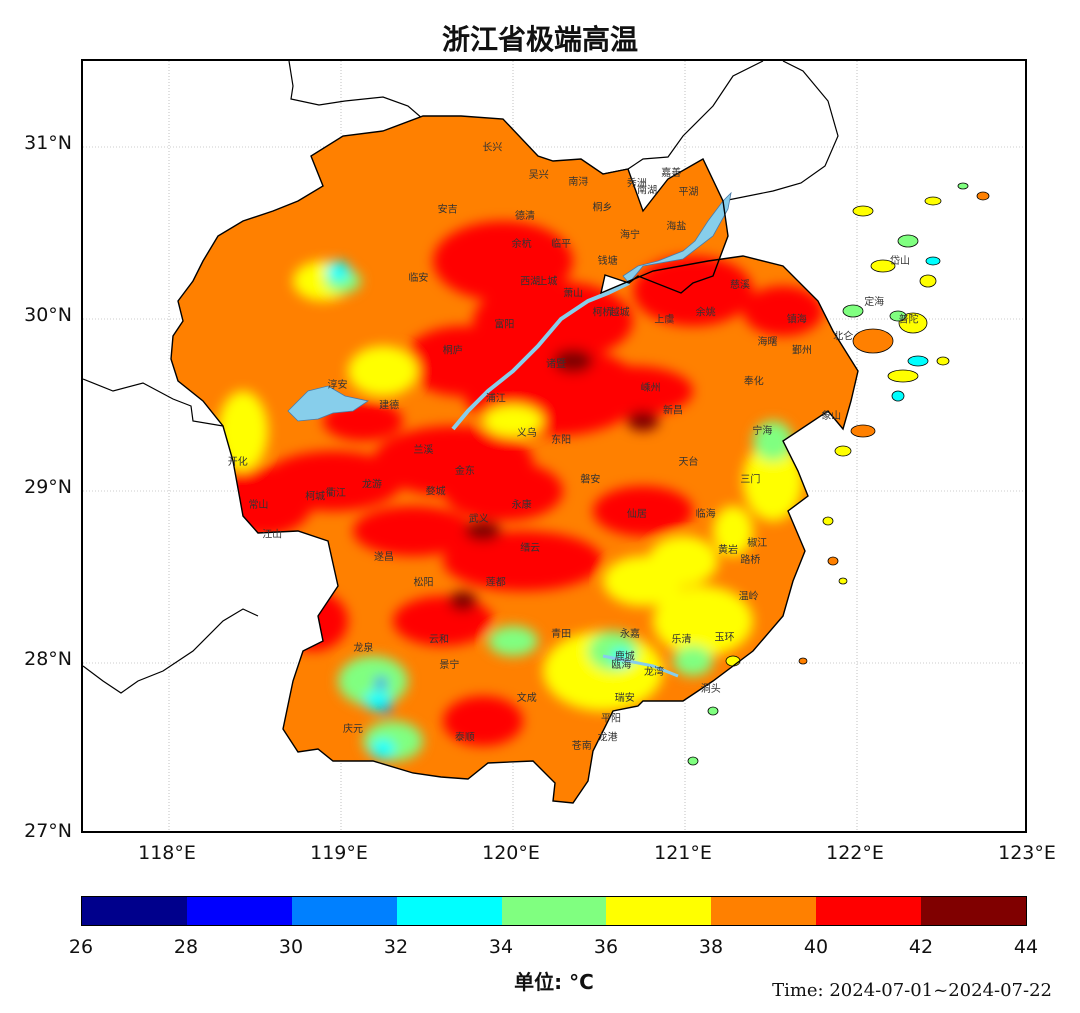  Describe the element at coordinates (843, 336) in the screenshot. I see `city-label: 北仑` at that location.